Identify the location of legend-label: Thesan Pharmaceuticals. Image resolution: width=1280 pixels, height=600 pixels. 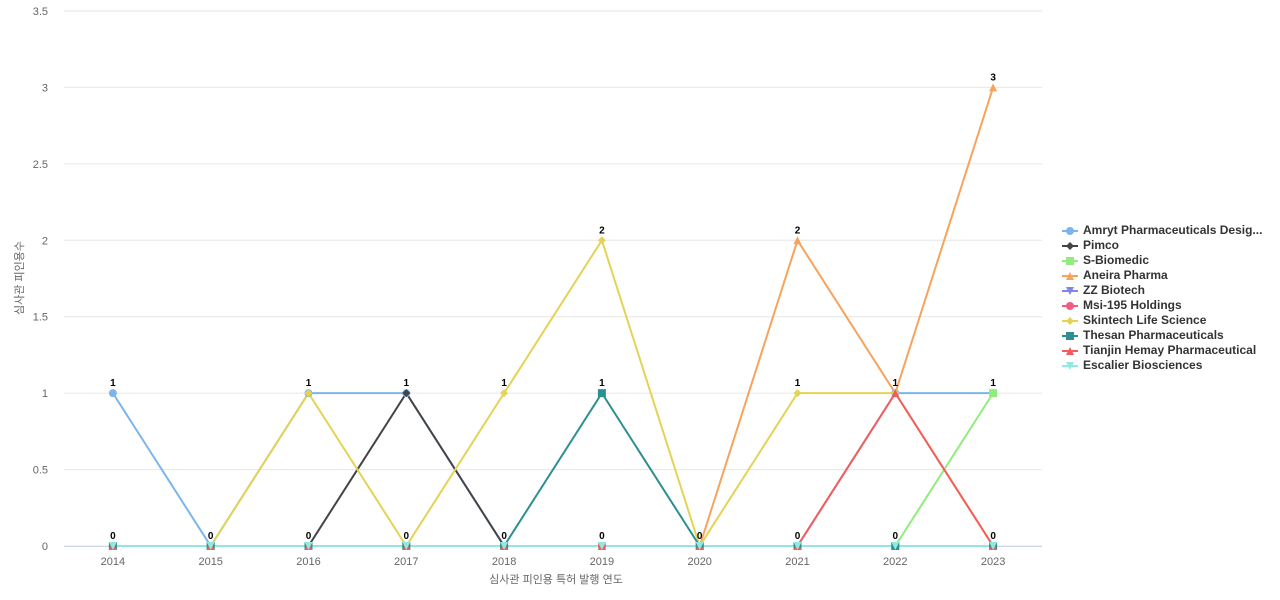
(1153, 335).